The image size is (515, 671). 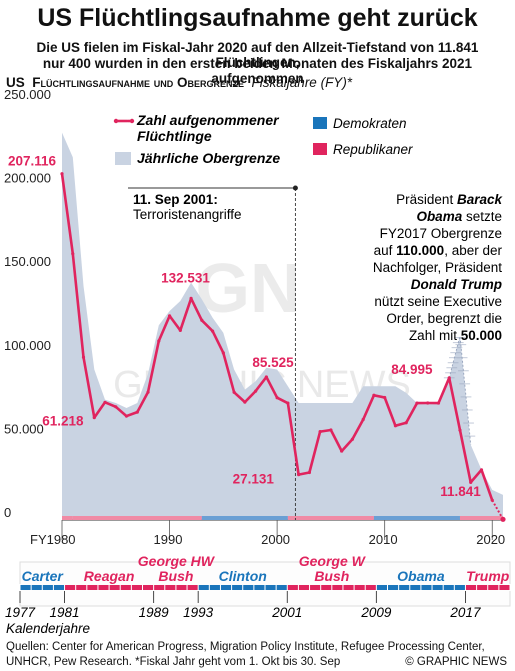 I want to click on annotation-line-6: Donald Trump, so click(x=456, y=284).